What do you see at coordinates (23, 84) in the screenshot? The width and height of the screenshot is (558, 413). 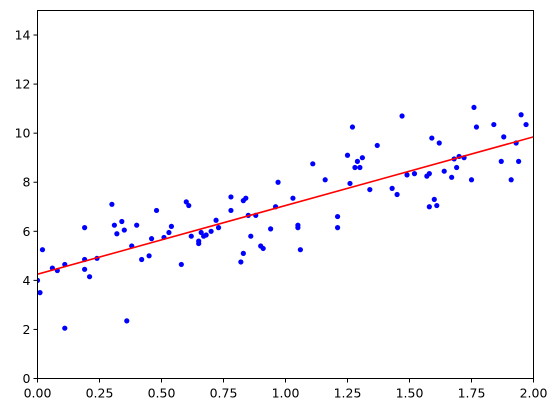 I see `y-tick-label: 12` at bounding box center [23, 84].